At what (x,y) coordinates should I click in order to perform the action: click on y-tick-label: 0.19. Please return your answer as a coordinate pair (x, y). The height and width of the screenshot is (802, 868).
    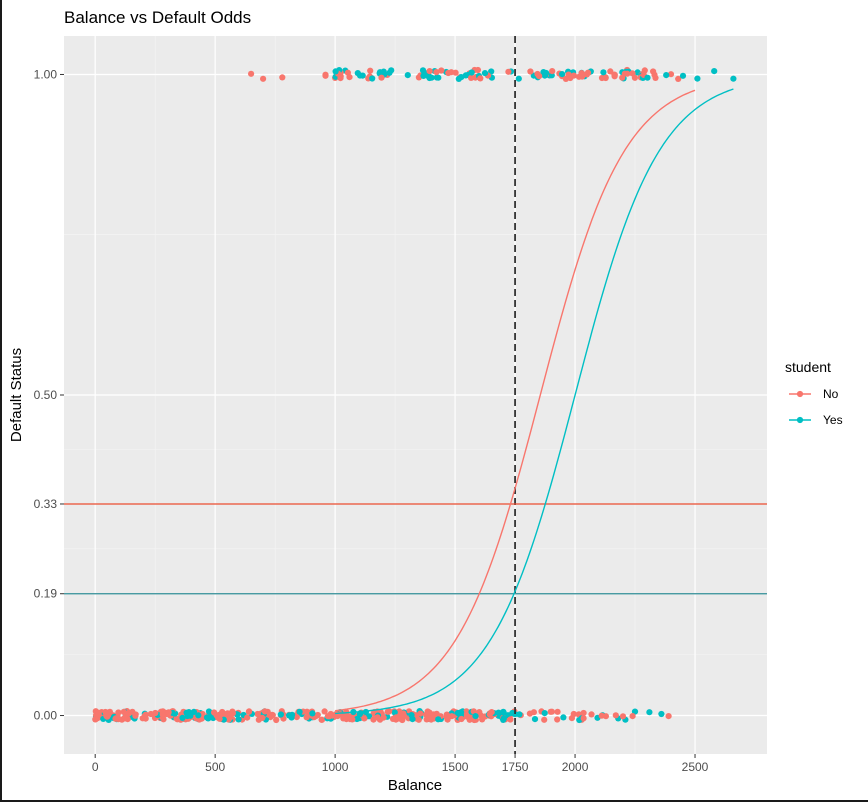
    Looking at the image, I should click on (46, 594).